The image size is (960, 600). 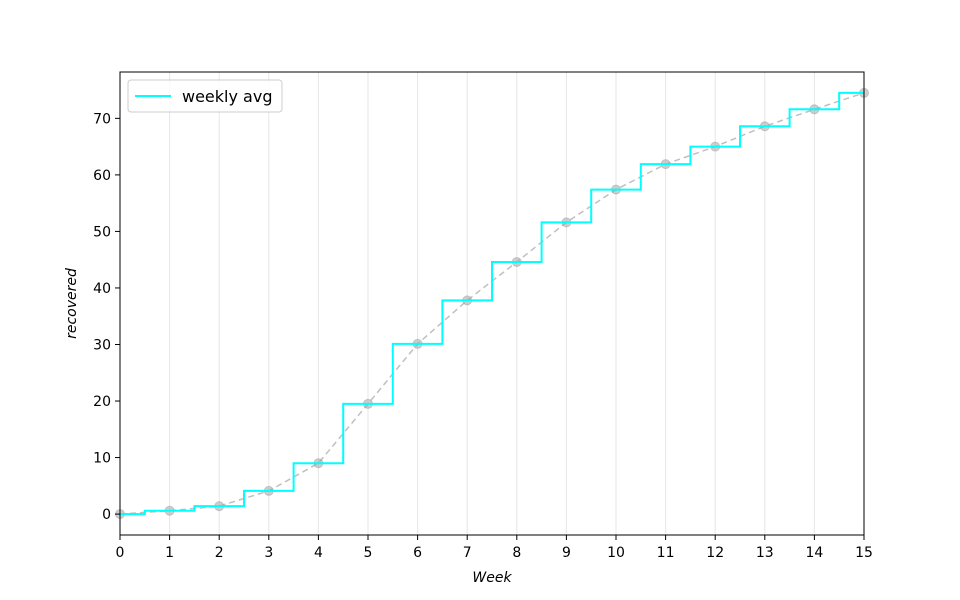 What do you see at coordinates (814, 553) in the screenshot?
I see `x-tick-label-14: 14` at bounding box center [814, 553].